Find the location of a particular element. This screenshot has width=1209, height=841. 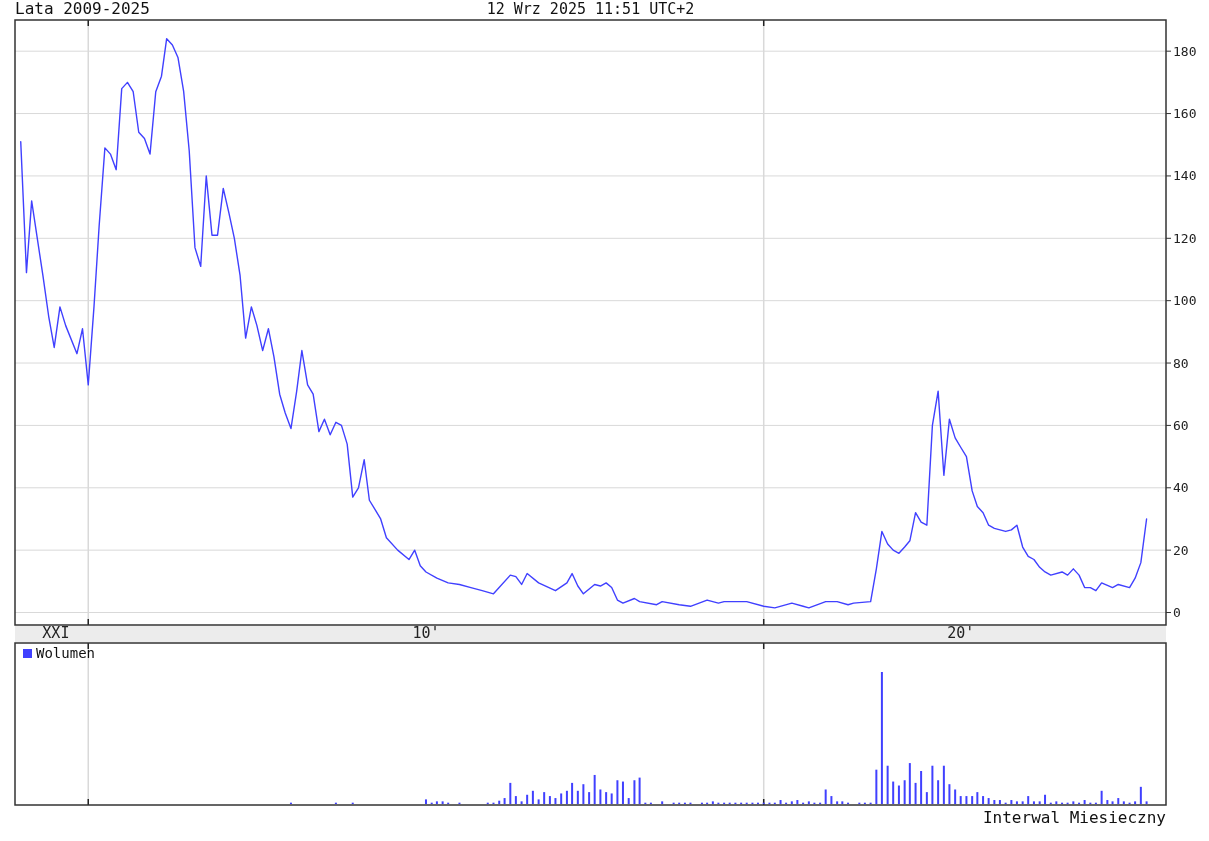

y-tick-label: 60 is located at coordinates (1181, 425).